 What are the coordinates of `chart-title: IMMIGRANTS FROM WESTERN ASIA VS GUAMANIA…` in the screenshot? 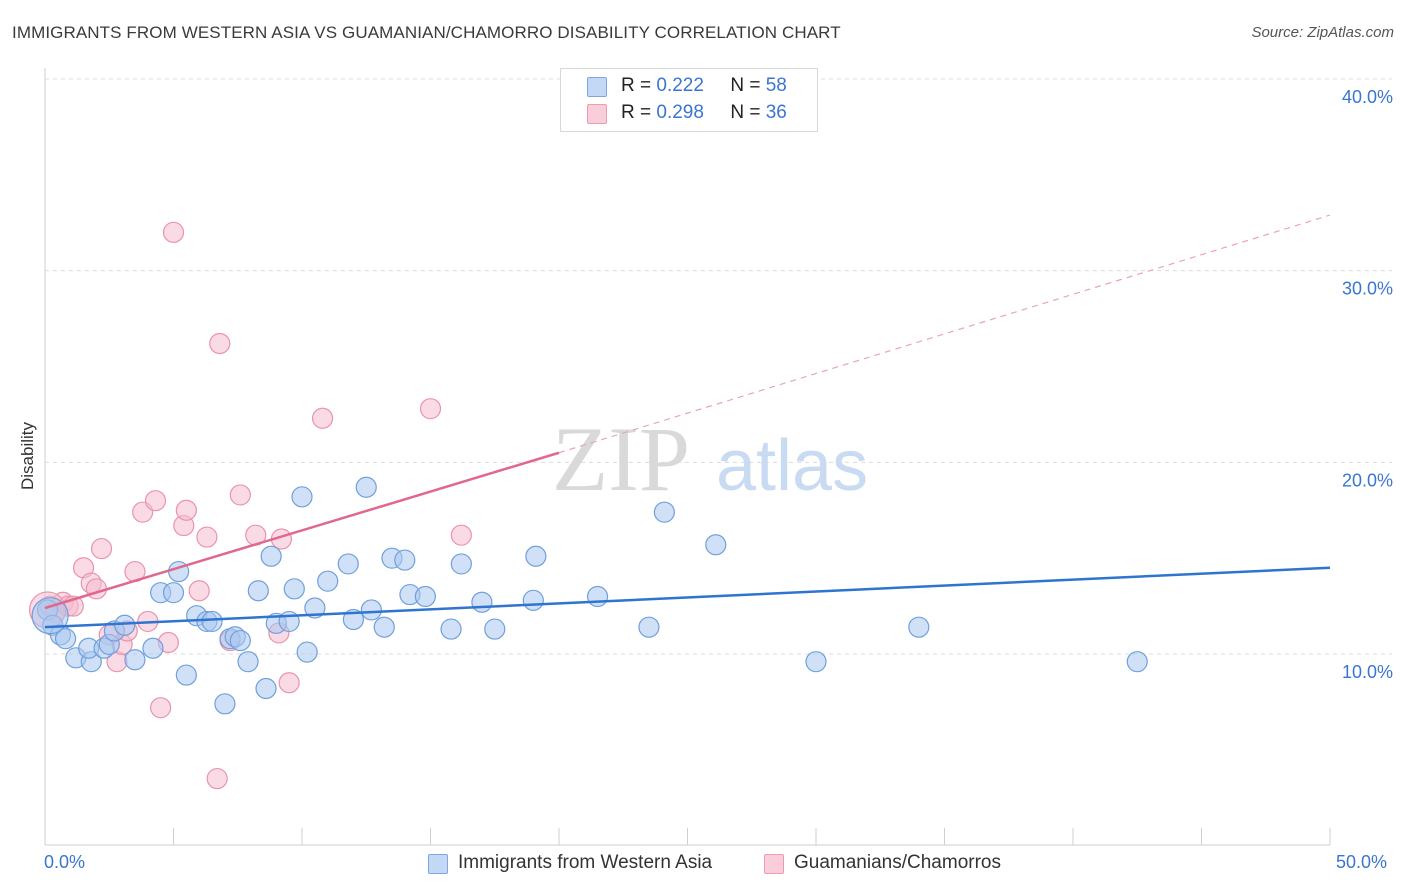 It's located at (426, 32).